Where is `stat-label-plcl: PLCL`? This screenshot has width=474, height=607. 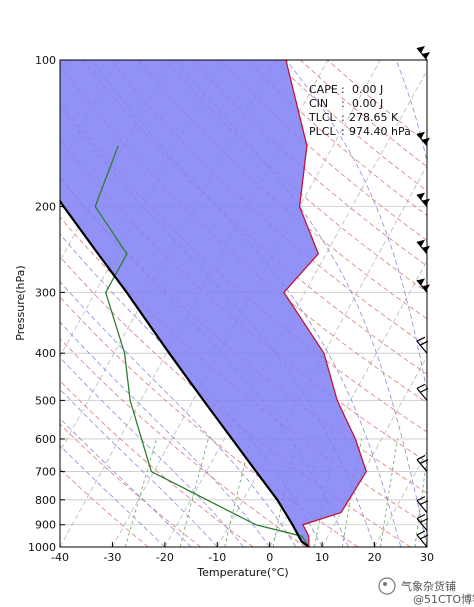 stat-label-plcl: PLCL is located at coordinates (322, 131).